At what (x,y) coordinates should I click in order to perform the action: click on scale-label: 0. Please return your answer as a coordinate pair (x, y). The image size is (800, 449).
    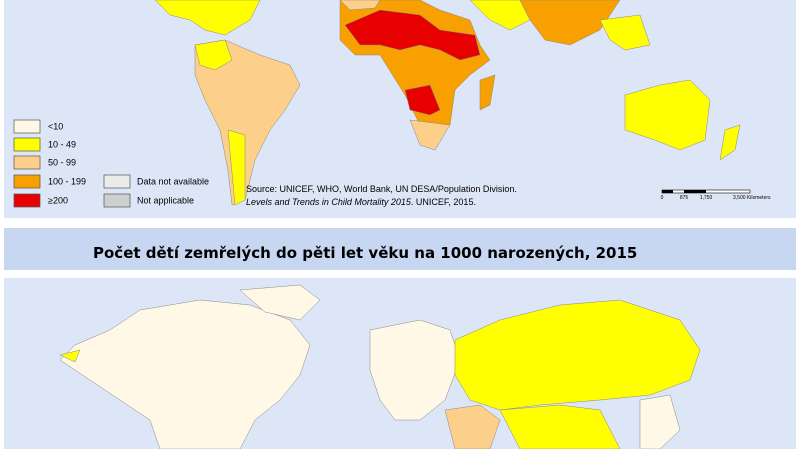
    Looking at the image, I should click on (662, 198).